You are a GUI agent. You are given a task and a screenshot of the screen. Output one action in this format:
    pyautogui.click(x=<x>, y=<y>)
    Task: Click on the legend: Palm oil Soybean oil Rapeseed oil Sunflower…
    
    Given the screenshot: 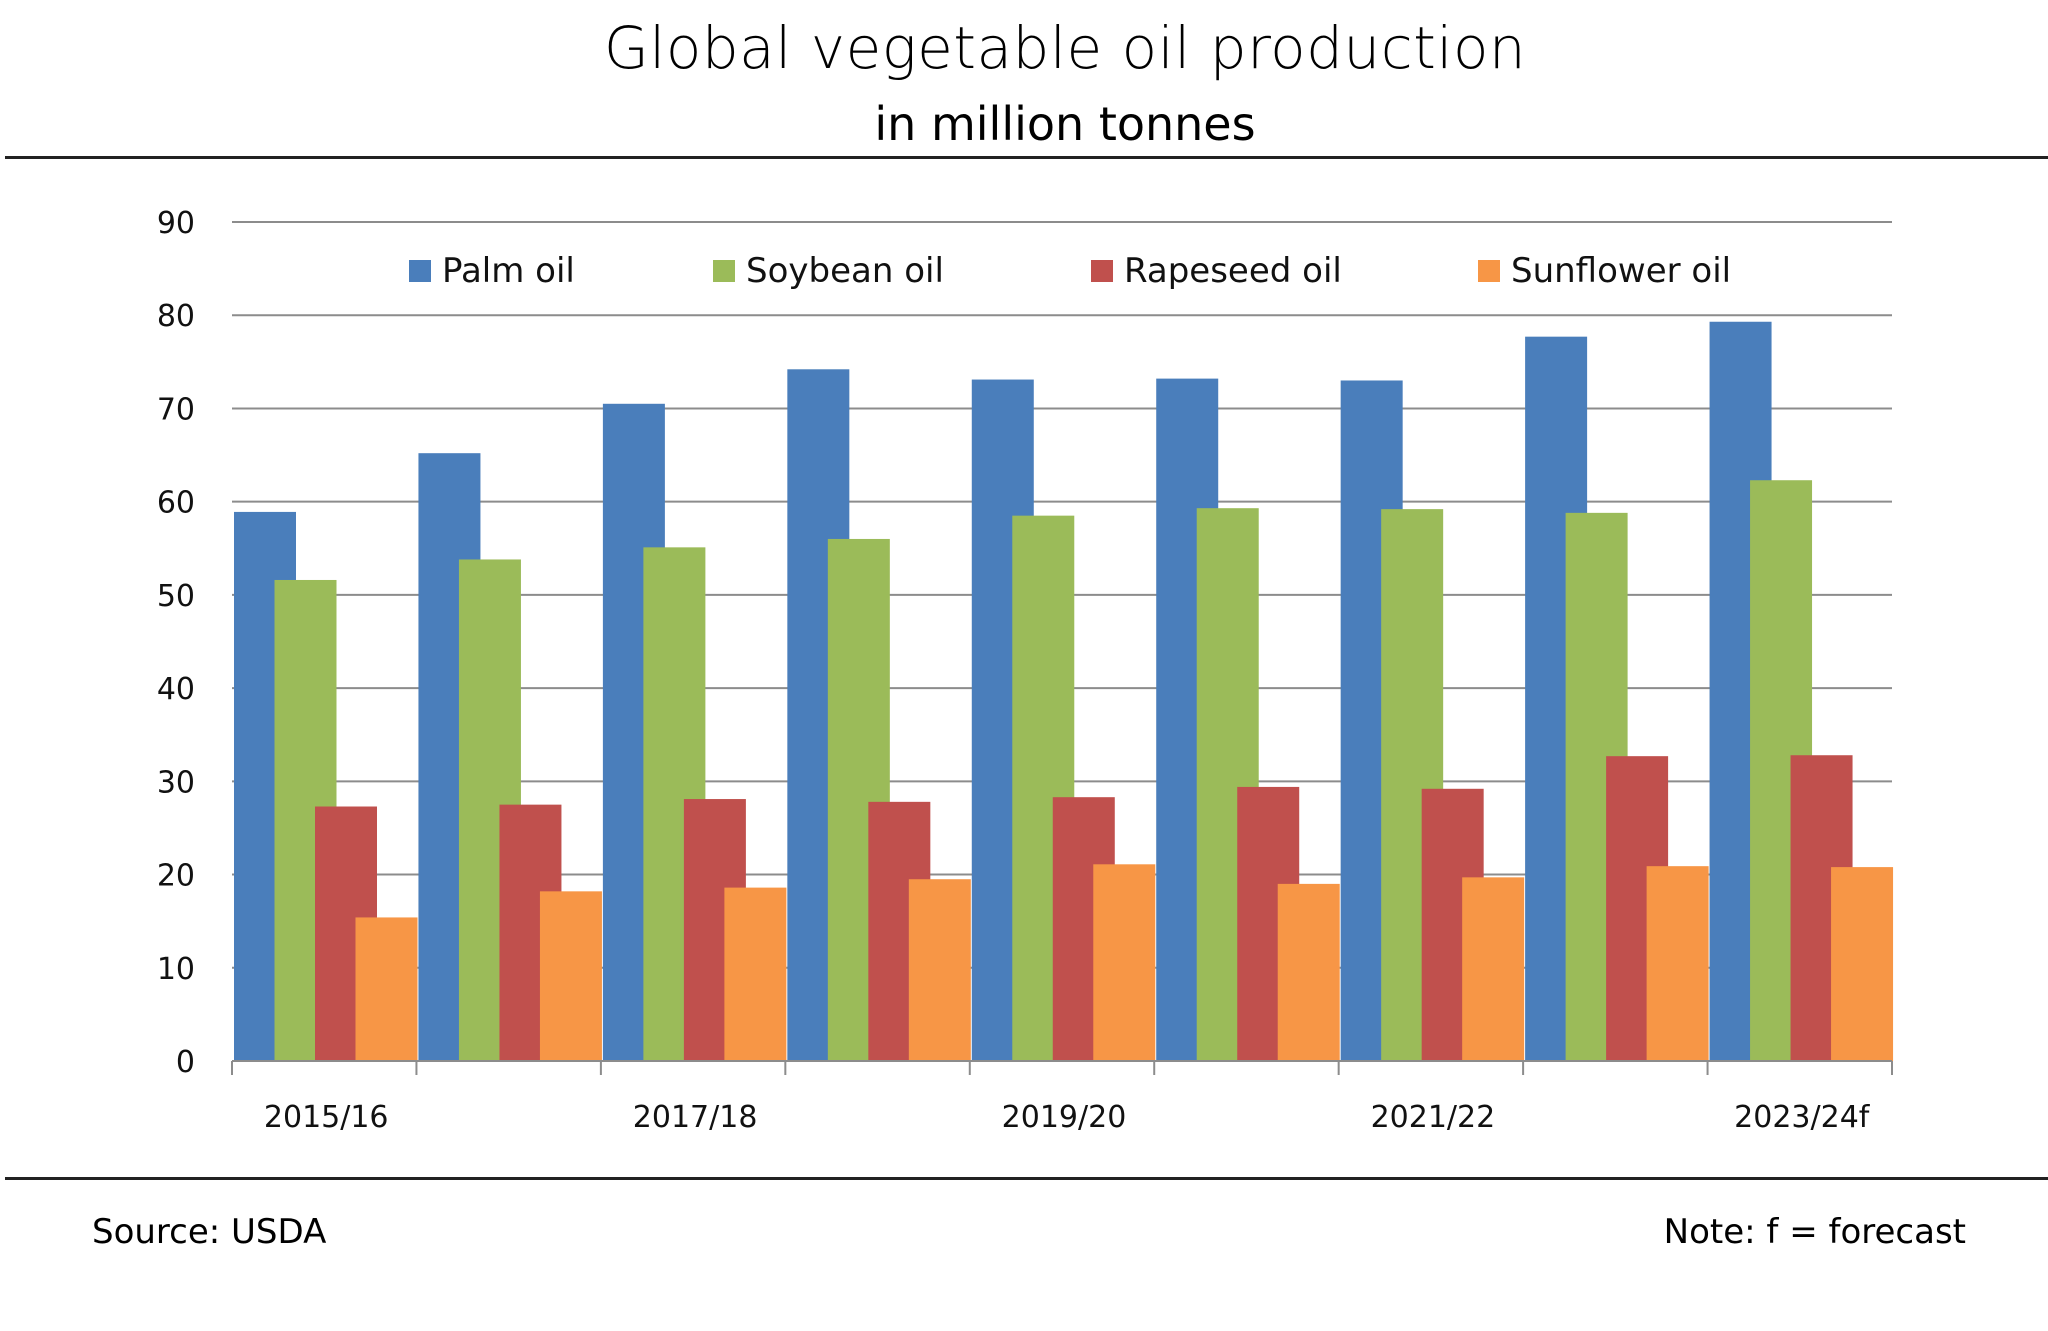 What is the action you would take?
    pyautogui.click(x=1070, y=271)
    